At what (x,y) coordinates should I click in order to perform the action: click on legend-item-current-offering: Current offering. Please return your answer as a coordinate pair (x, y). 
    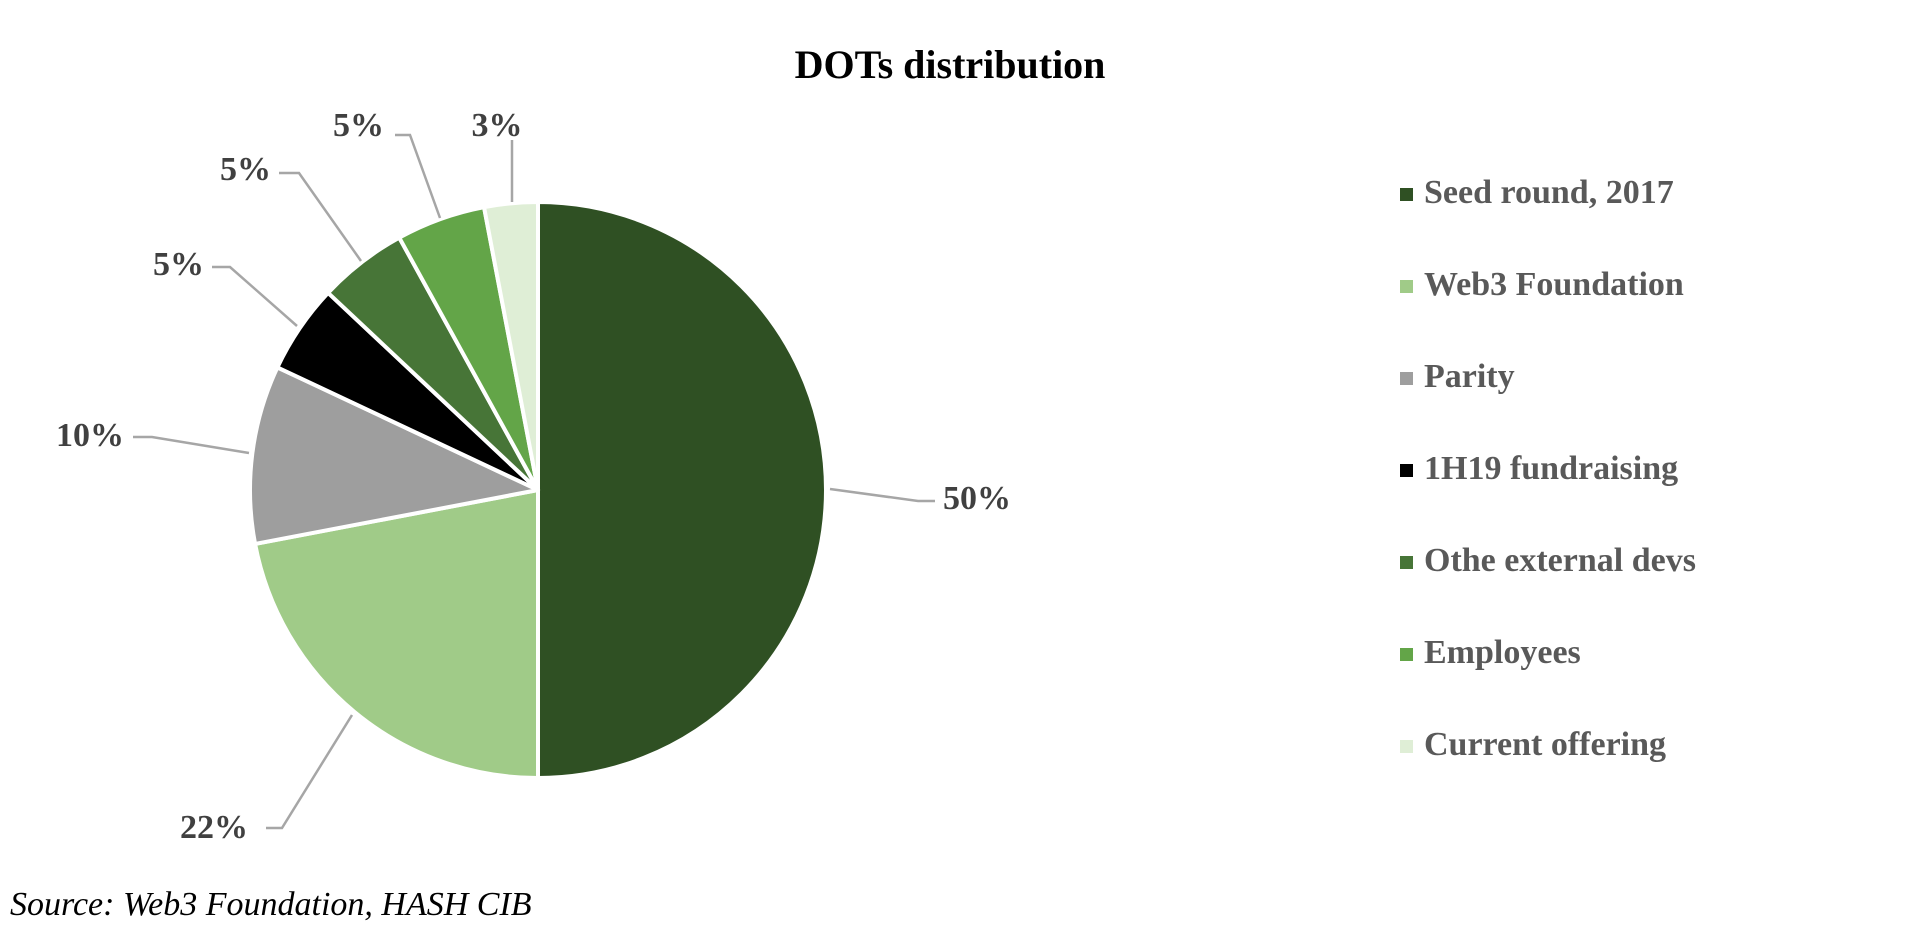
    Looking at the image, I should click on (1533, 744).